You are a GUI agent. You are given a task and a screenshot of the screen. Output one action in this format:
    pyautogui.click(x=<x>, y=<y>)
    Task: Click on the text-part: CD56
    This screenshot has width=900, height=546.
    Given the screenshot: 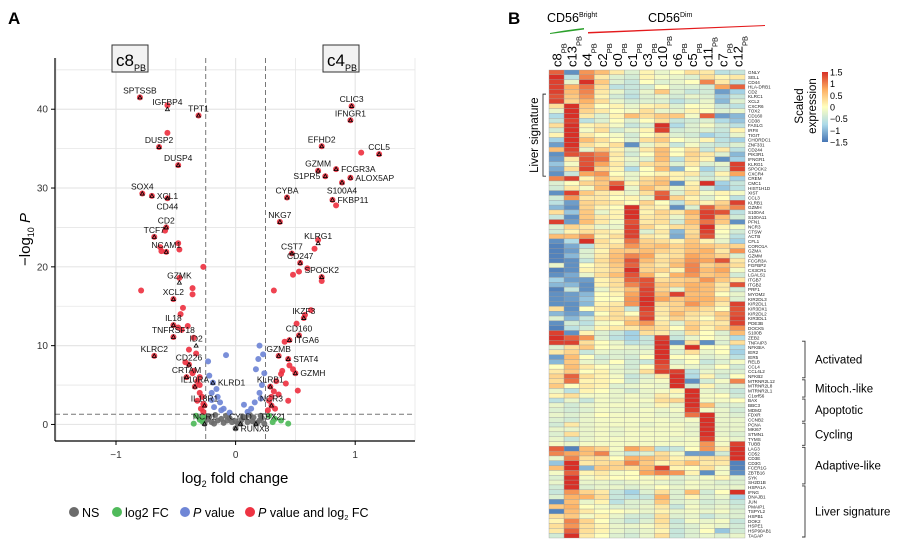 What is the action you would take?
    pyautogui.click(x=563, y=18)
    